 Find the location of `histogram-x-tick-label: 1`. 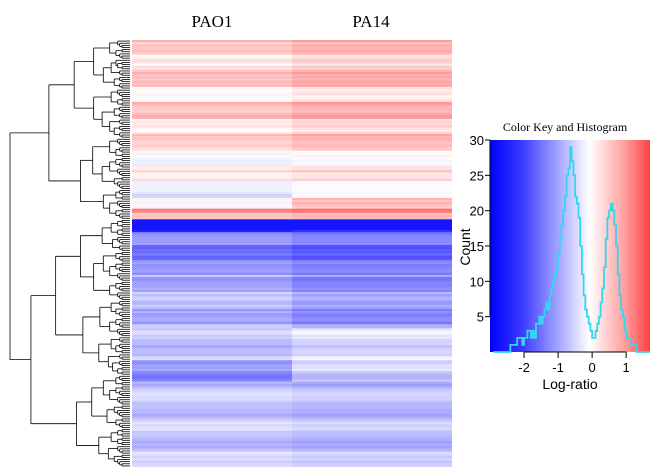

histogram-x-tick-label: 1 is located at coordinates (626, 367).